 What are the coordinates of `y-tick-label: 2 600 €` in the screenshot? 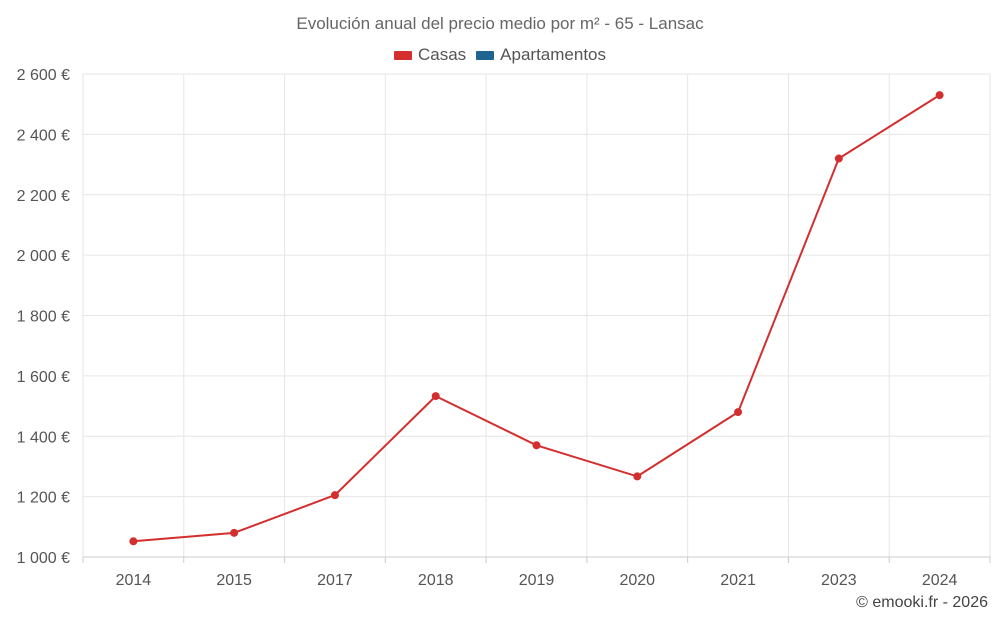 It's located at (43, 75).